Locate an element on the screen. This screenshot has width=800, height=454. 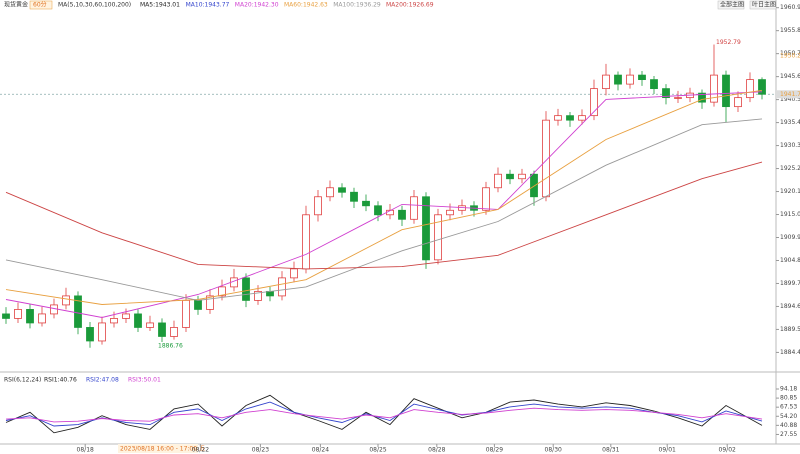
ma-readout: MA60:1942.63 is located at coordinates (306, 5).